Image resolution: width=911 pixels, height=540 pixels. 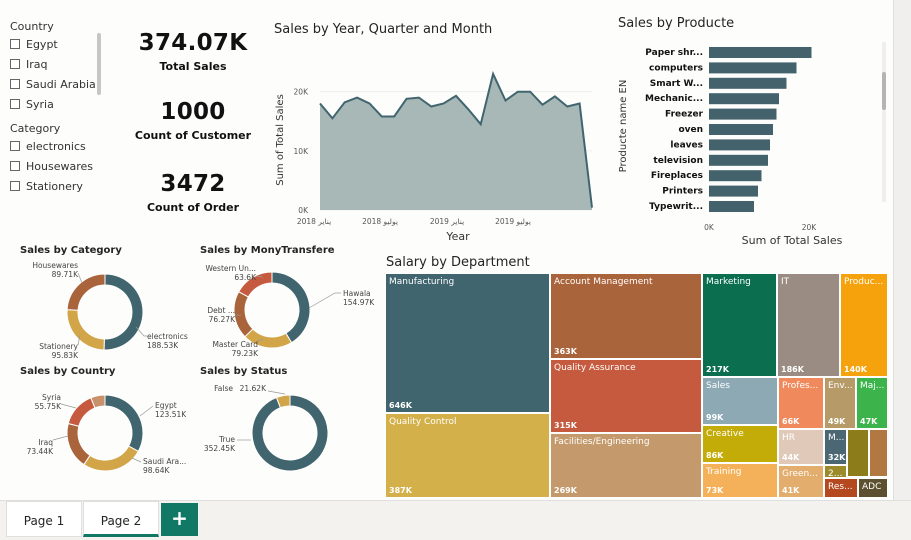 I want to click on treemap-cell-value: 217K, so click(x=717, y=369).